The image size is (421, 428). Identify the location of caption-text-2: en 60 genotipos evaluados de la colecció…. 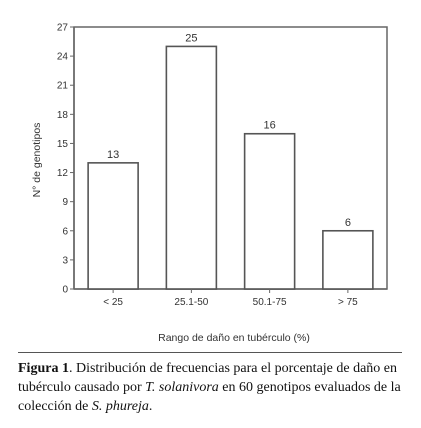
(209, 397).